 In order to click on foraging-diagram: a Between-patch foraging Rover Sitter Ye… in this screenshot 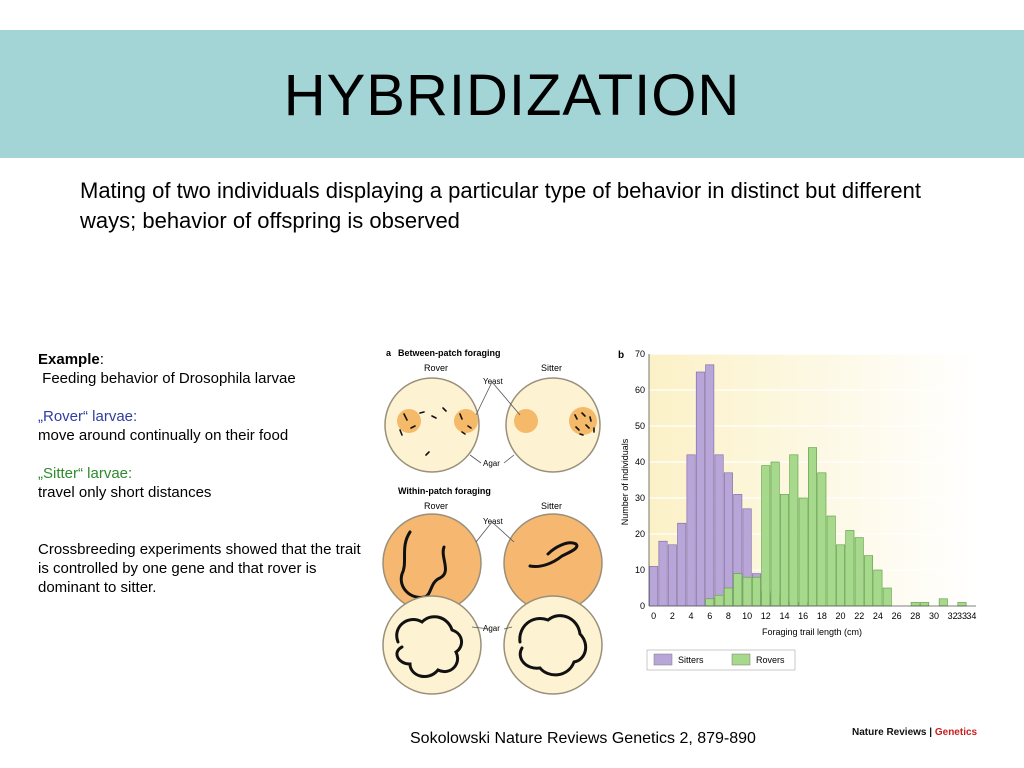, I will do `click(492, 521)`.